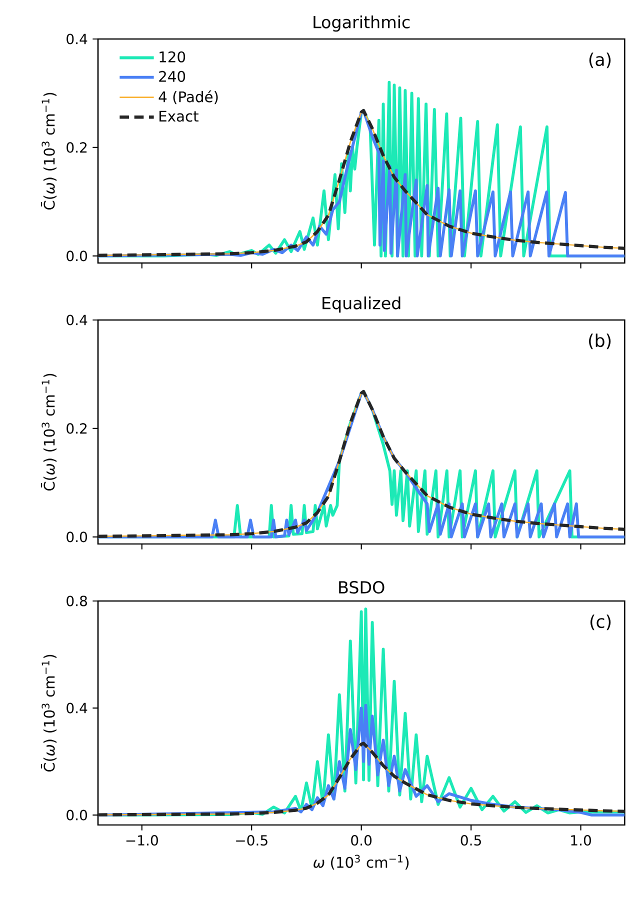 This screenshot has height=903, width=626. Describe the element at coordinates (188, 97) in the screenshot. I see `legend-label: 4 (Padé)` at that location.